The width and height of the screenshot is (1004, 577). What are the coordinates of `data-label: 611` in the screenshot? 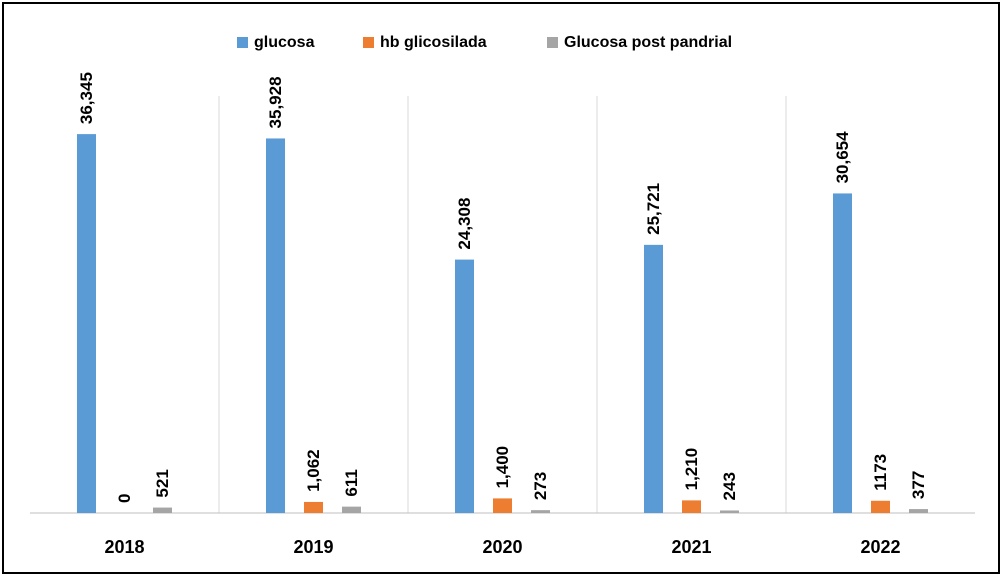 It's located at (351, 482).